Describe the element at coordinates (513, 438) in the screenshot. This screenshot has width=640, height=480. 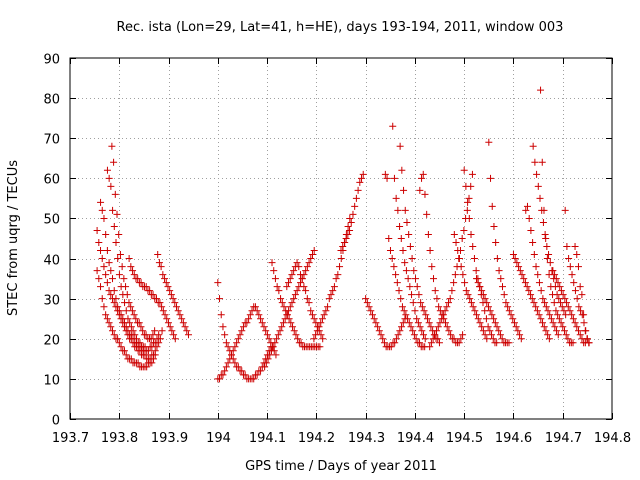
I see `x-tick-label: 194.6` at that location.